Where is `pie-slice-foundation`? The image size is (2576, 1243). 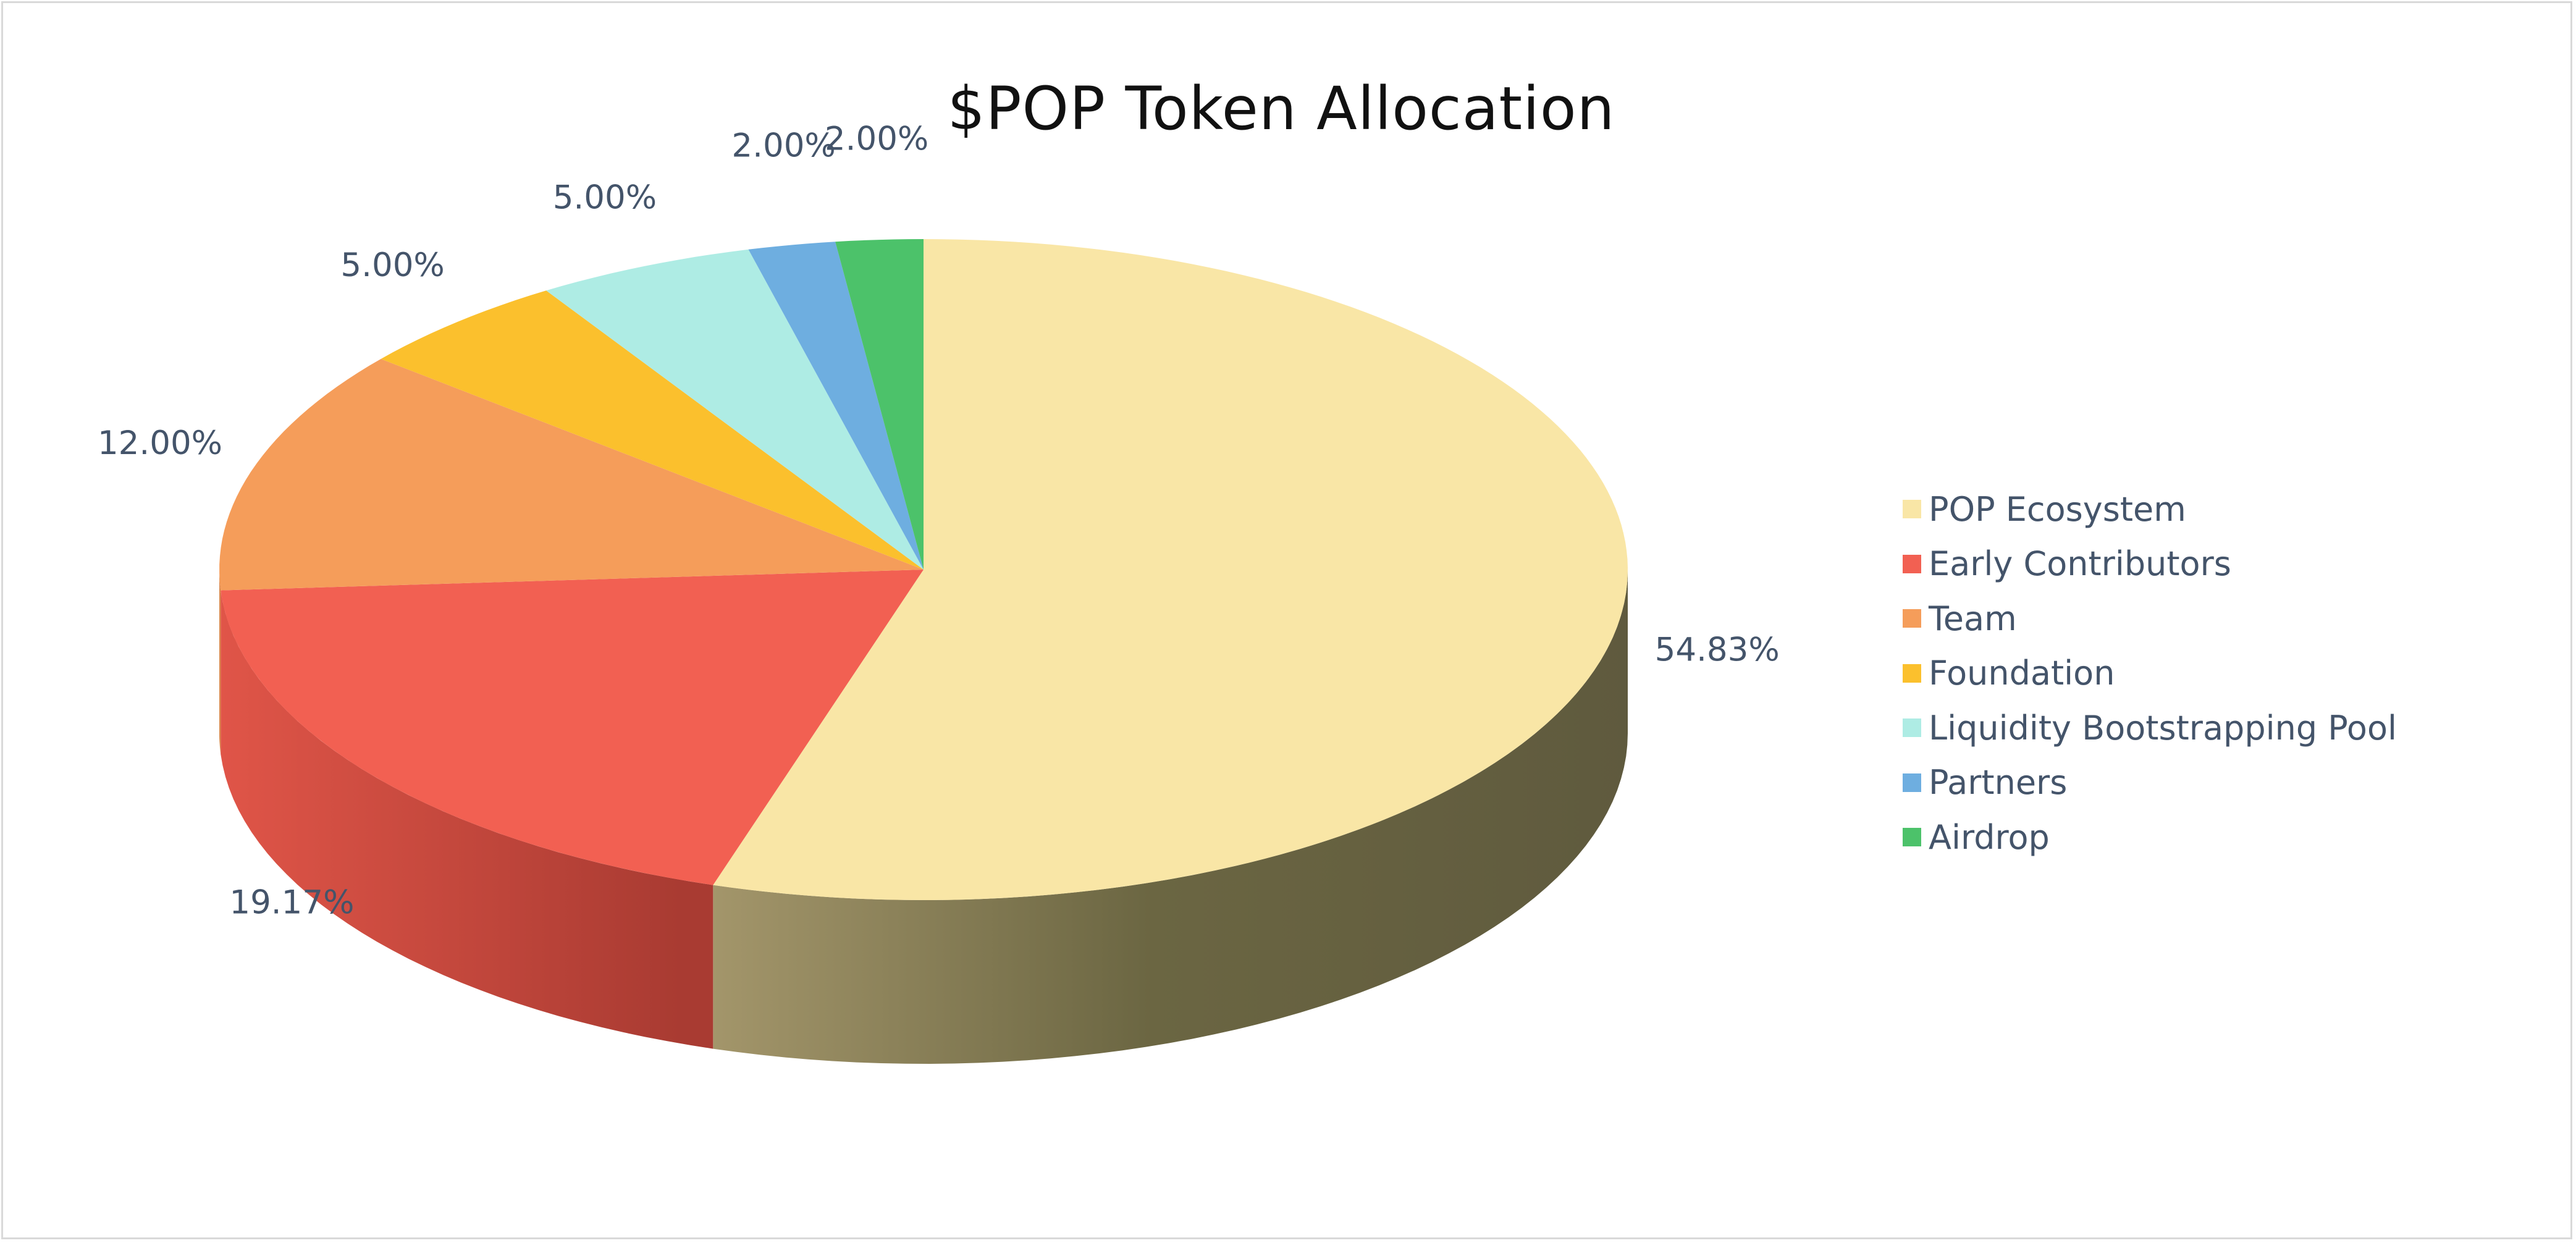 pie-slice-foundation is located at coordinates (652, 430).